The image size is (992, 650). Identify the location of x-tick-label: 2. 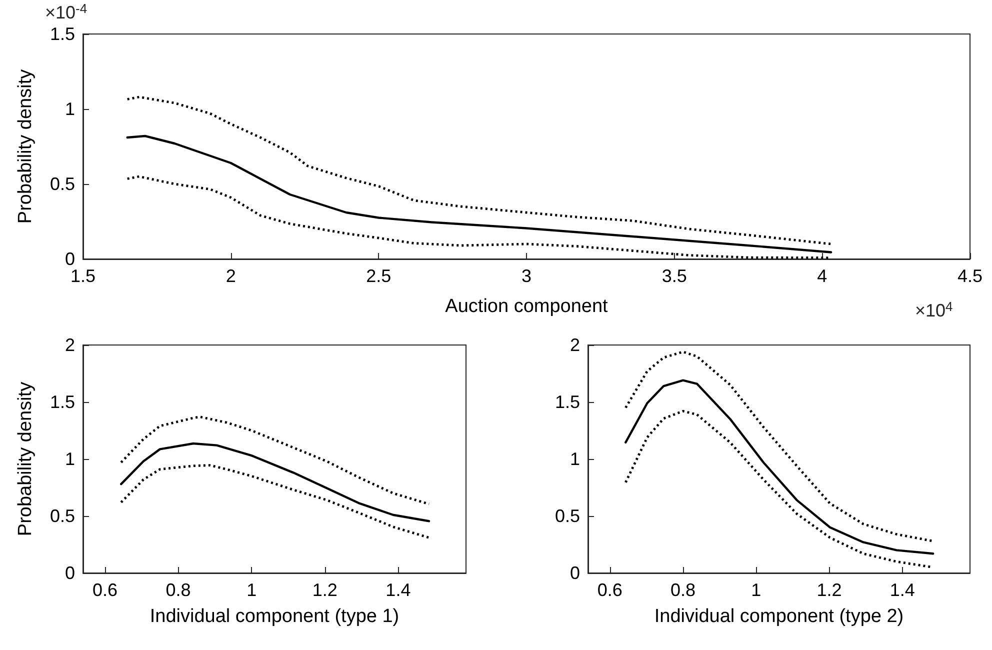
(231, 276).